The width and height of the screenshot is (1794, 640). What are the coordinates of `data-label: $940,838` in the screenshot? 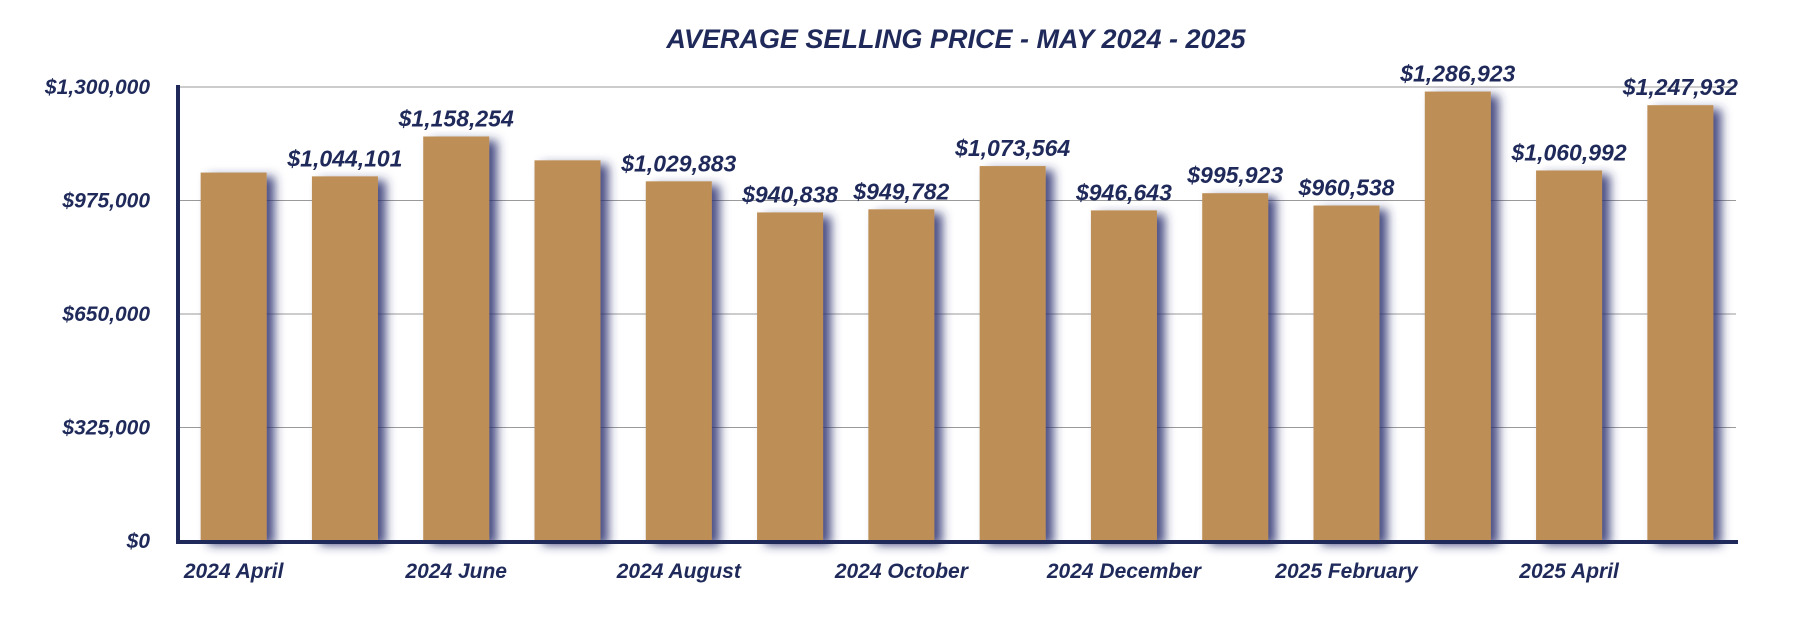 It's located at (789, 194).